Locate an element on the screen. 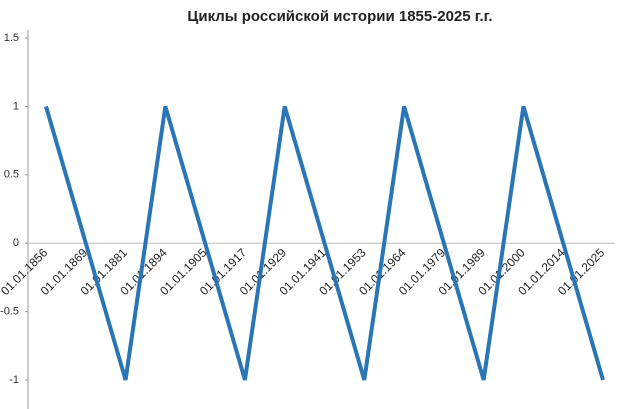  y-tick-label: 1.5 is located at coordinates (11, 38).